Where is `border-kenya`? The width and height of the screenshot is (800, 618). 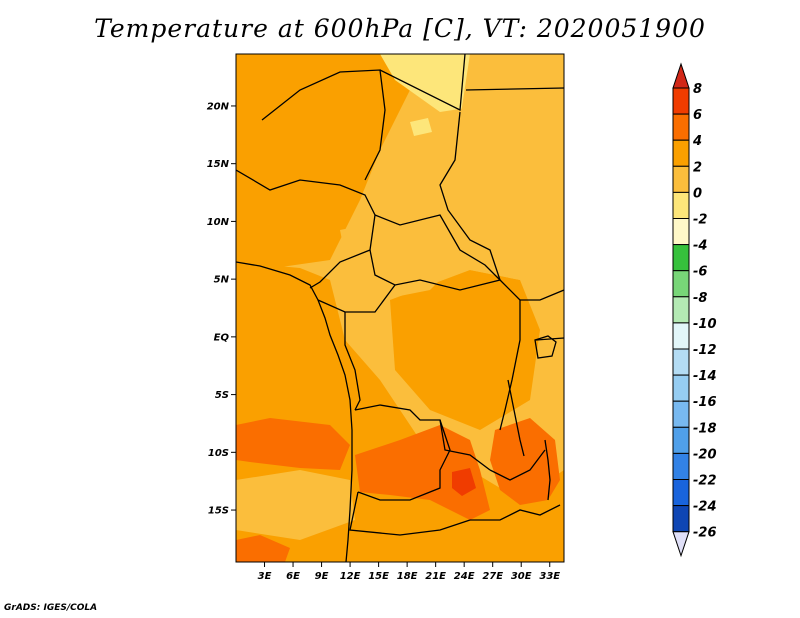
border-kenya is located at coordinates (549, 339).